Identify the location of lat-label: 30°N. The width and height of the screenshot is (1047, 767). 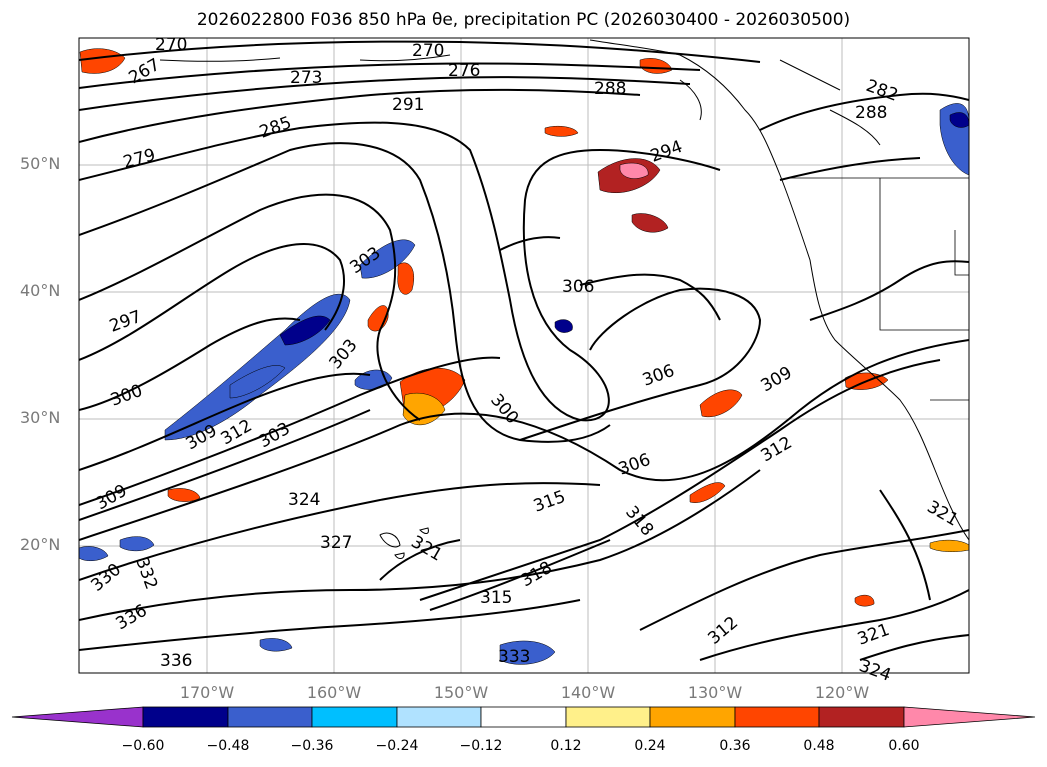
(40, 417).